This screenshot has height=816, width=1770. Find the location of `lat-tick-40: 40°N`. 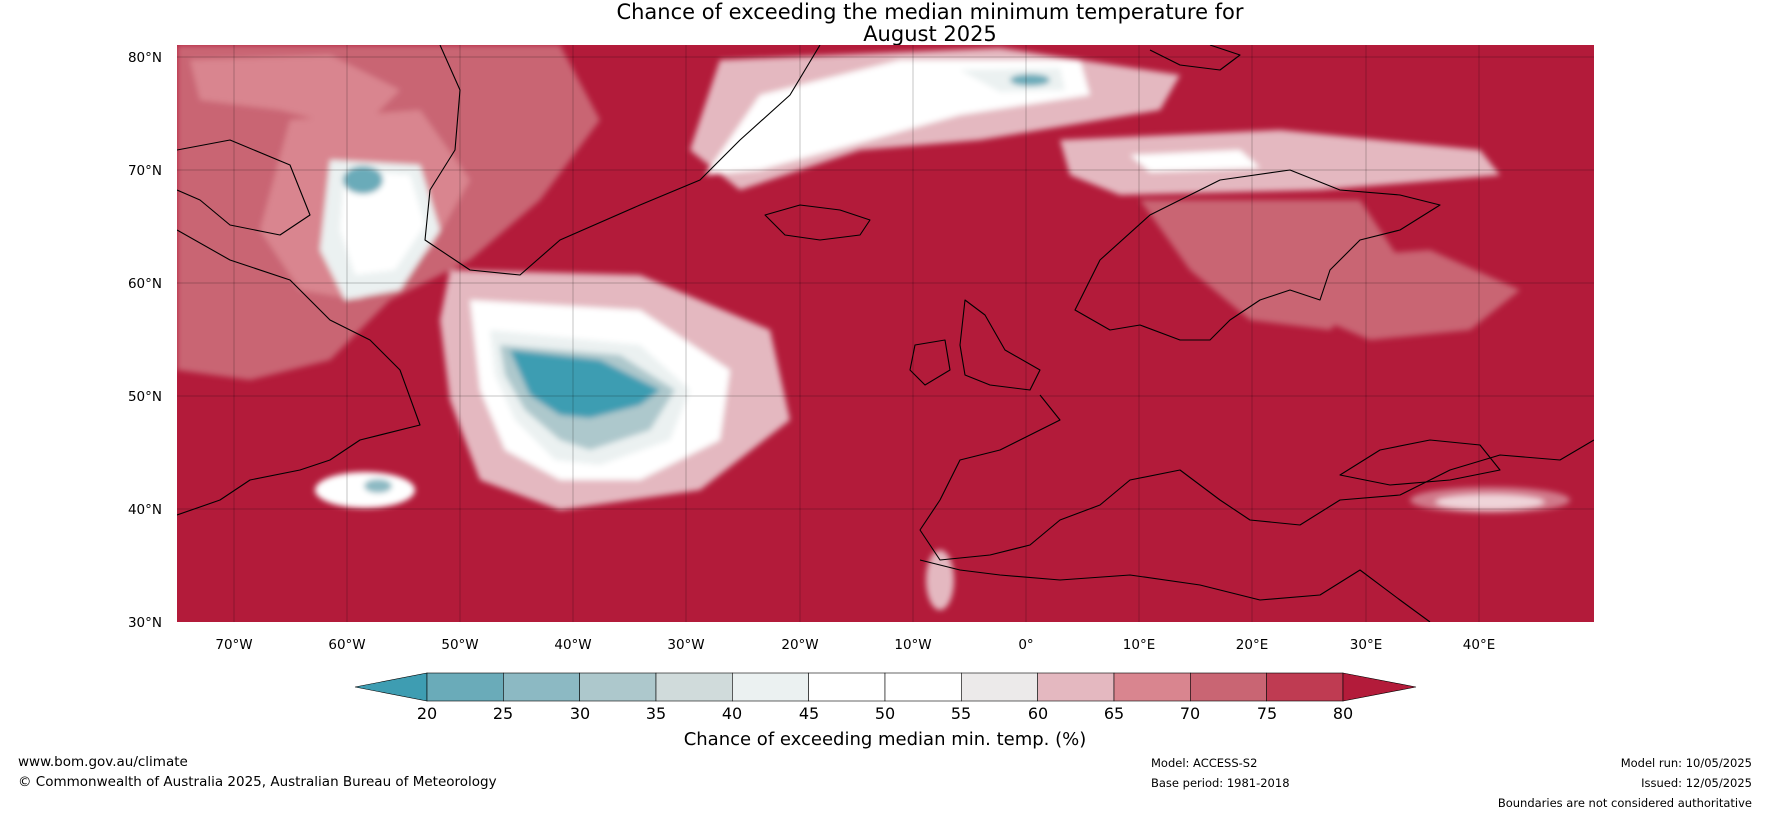

lat-tick-40: 40°N is located at coordinates (145, 510).